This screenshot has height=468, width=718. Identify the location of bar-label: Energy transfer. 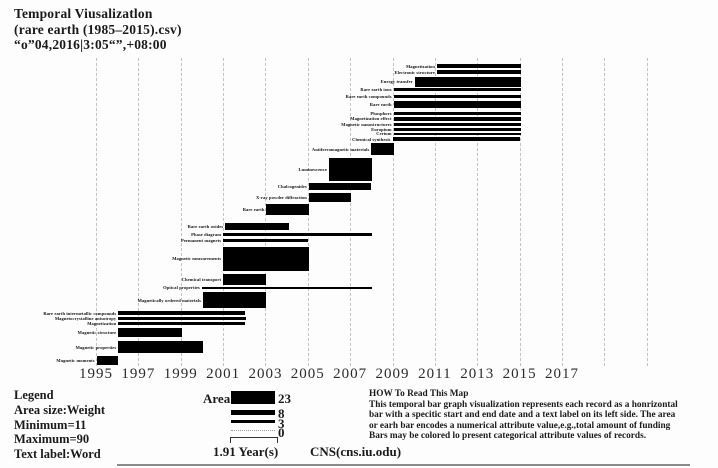
(396, 82).